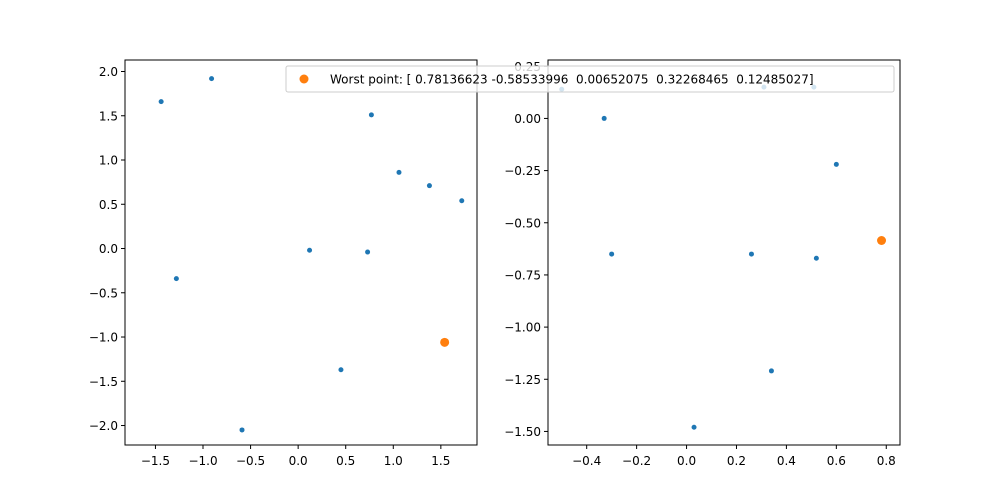  I want to click on y-tick-label: −0.25, so click(522, 171).